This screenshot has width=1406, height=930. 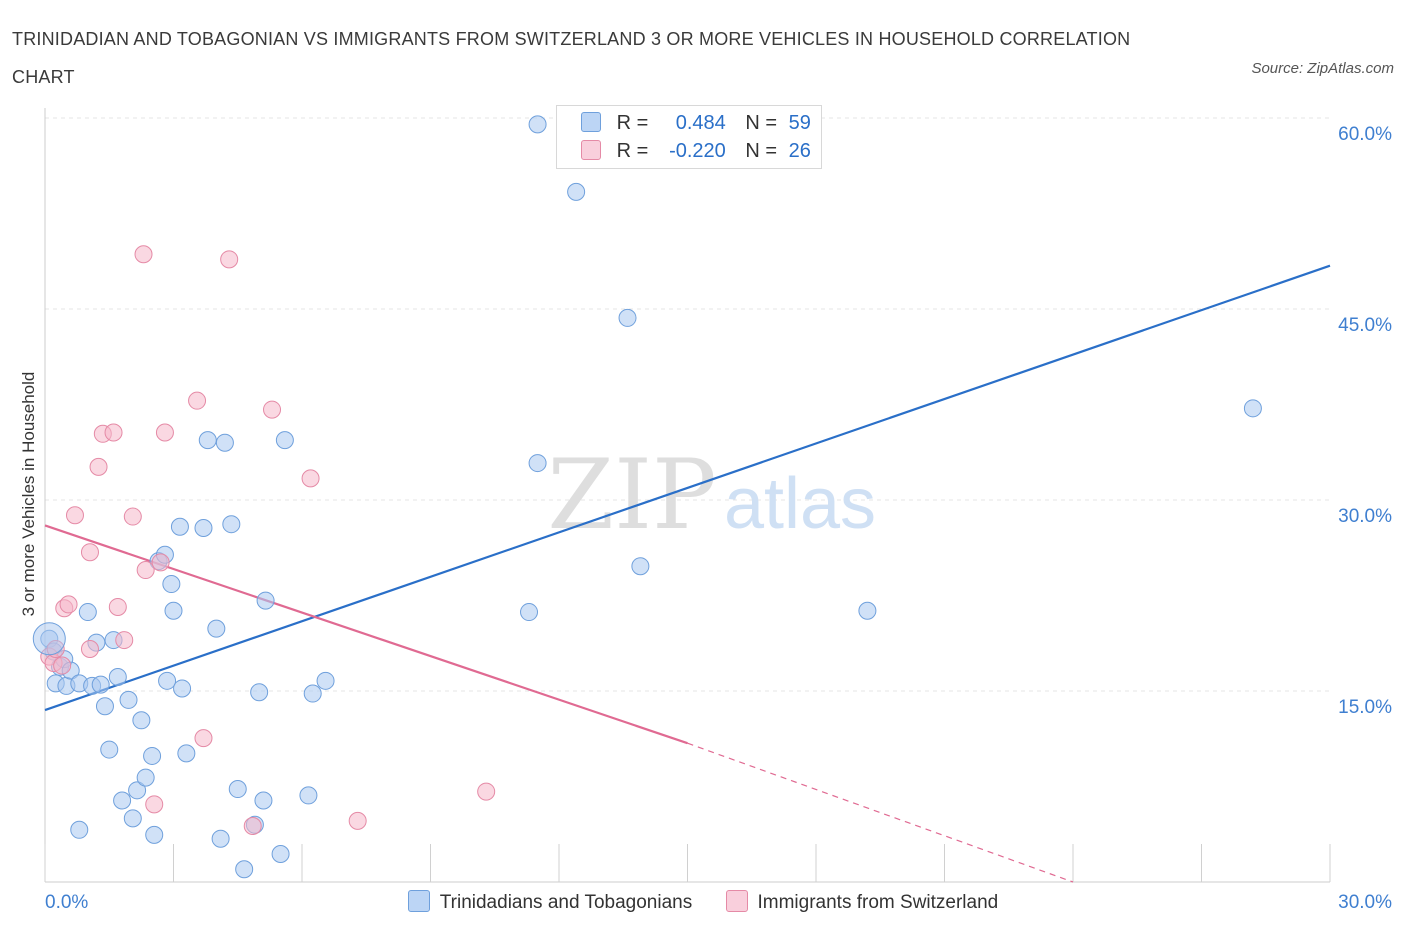 What do you see at coordinates (631, 495) in the screenshot?
I see `watermark-zip: ZIP` at bounding box center [631, 495].